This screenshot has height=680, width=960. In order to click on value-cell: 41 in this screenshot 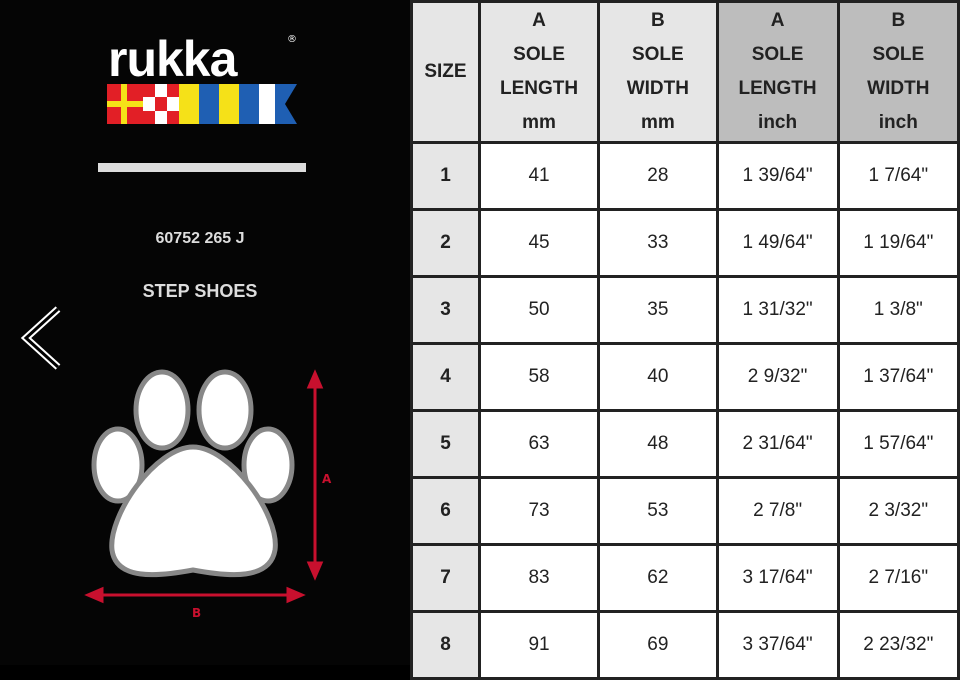, I will do `click(539, 176)`.